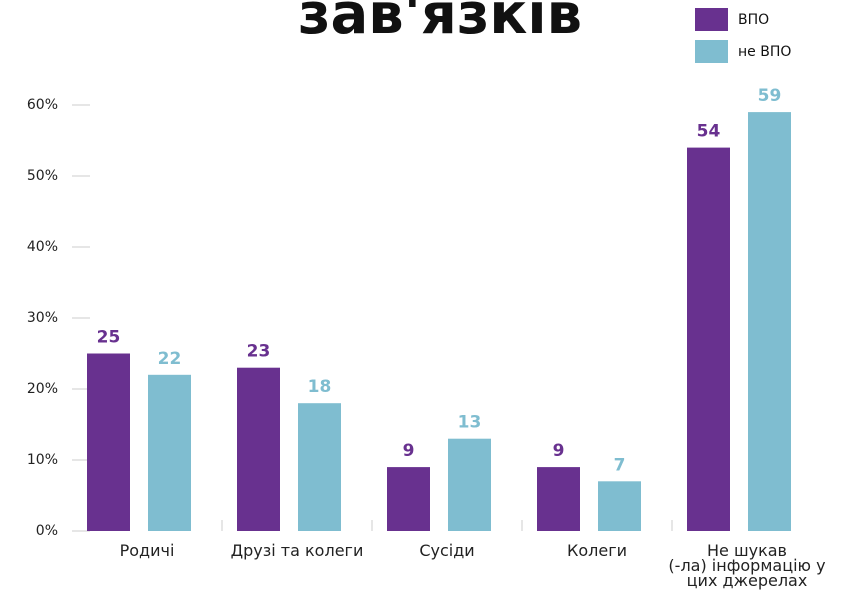  Describe the element at coordinates (753, 20) in the screenshot. I see `legend-label: ВПО` at that location.